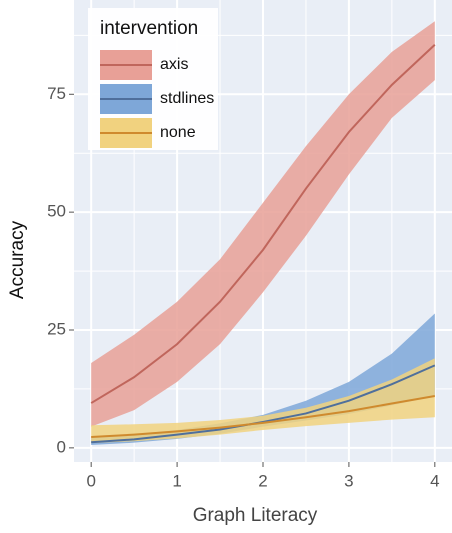 The image size is (452, 533). I want to click on ribbon, so click(263, 401).